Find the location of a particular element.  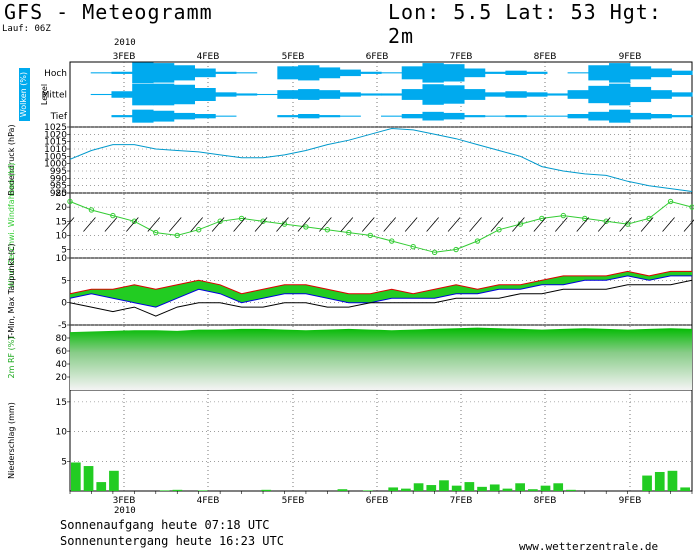

panel-frame-wind is located at coordinates (381, 225).